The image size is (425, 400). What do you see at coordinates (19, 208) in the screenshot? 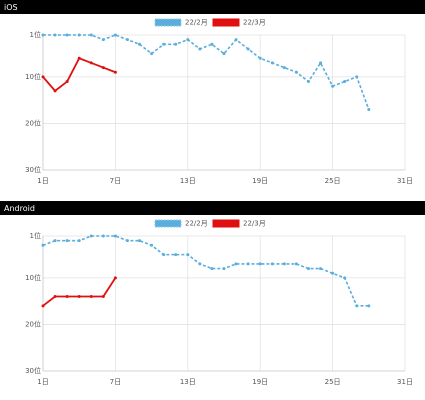
I see `chart-title: Android` at bounding box center [19, 208].